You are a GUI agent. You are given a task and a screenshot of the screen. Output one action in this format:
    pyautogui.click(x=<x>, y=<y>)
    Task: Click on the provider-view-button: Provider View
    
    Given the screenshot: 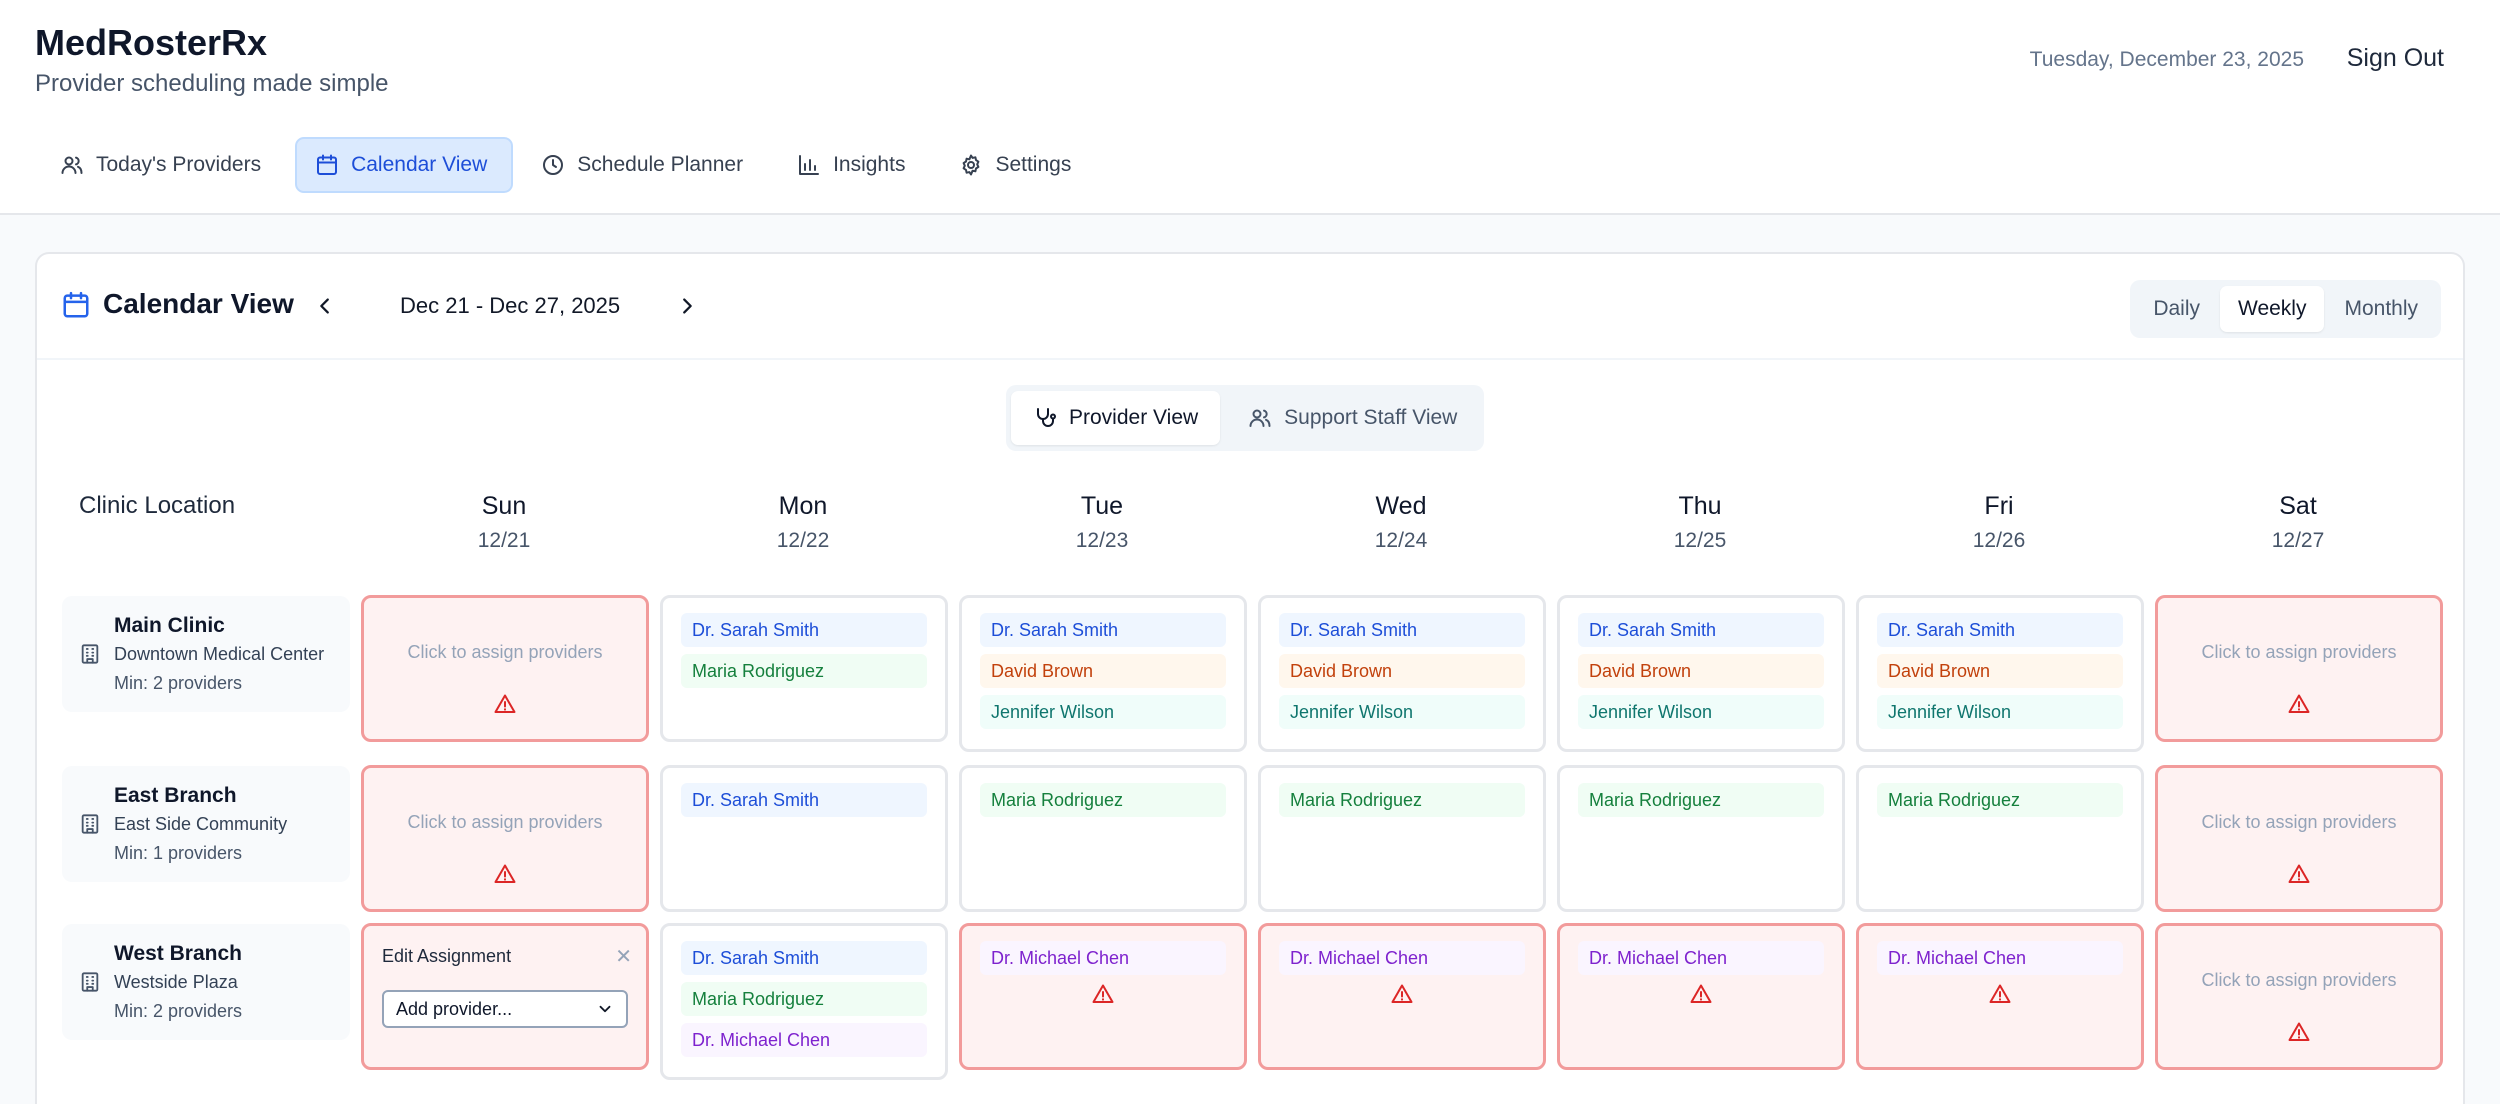 What is the action you would take?
    pyautogui.click(x=1116, y=418)
    